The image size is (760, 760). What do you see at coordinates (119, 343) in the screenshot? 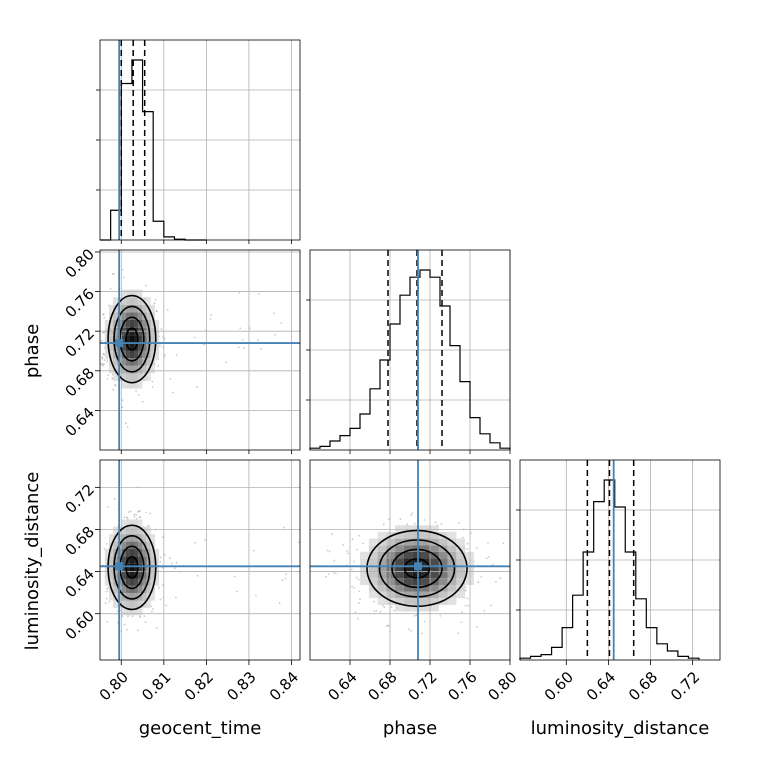
I see `truth-marker` at bounding box center [119, 343].